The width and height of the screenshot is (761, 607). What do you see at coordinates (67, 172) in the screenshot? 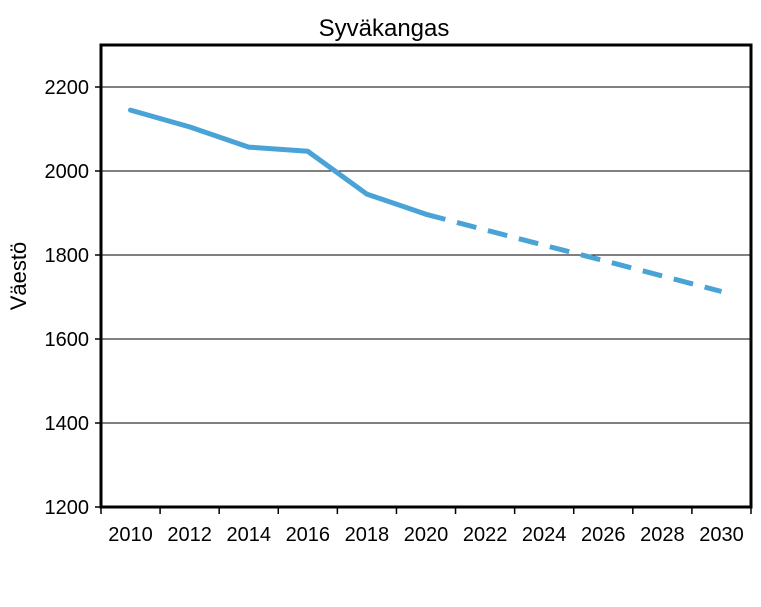
I see `y-tick-label: 2000` at bounding box center [67, 172].